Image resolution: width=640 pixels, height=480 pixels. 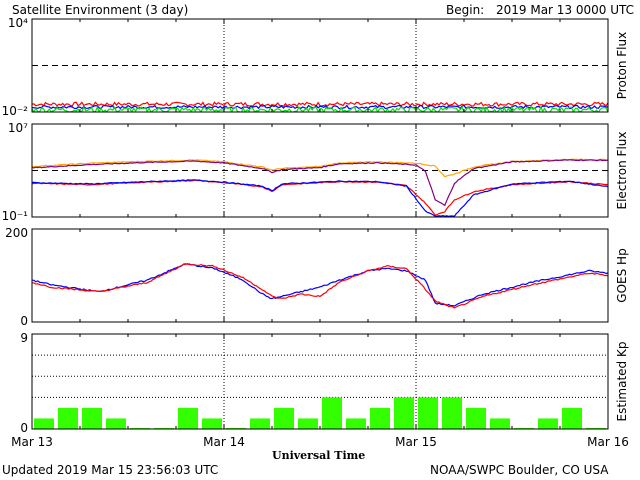 What do you see at coordinates (416, 442) in the screenshot?
I see `x-tick-label: Mar 15` at bounding box center [416, 442].